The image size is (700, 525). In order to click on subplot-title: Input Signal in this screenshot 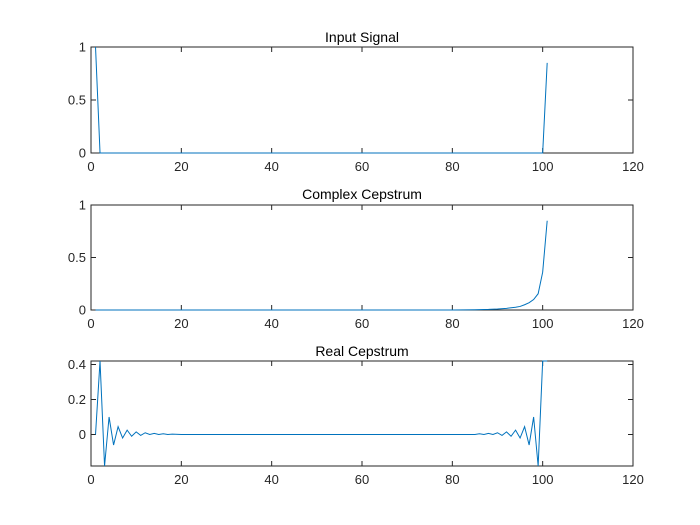, I will do `click(362, 37)`.